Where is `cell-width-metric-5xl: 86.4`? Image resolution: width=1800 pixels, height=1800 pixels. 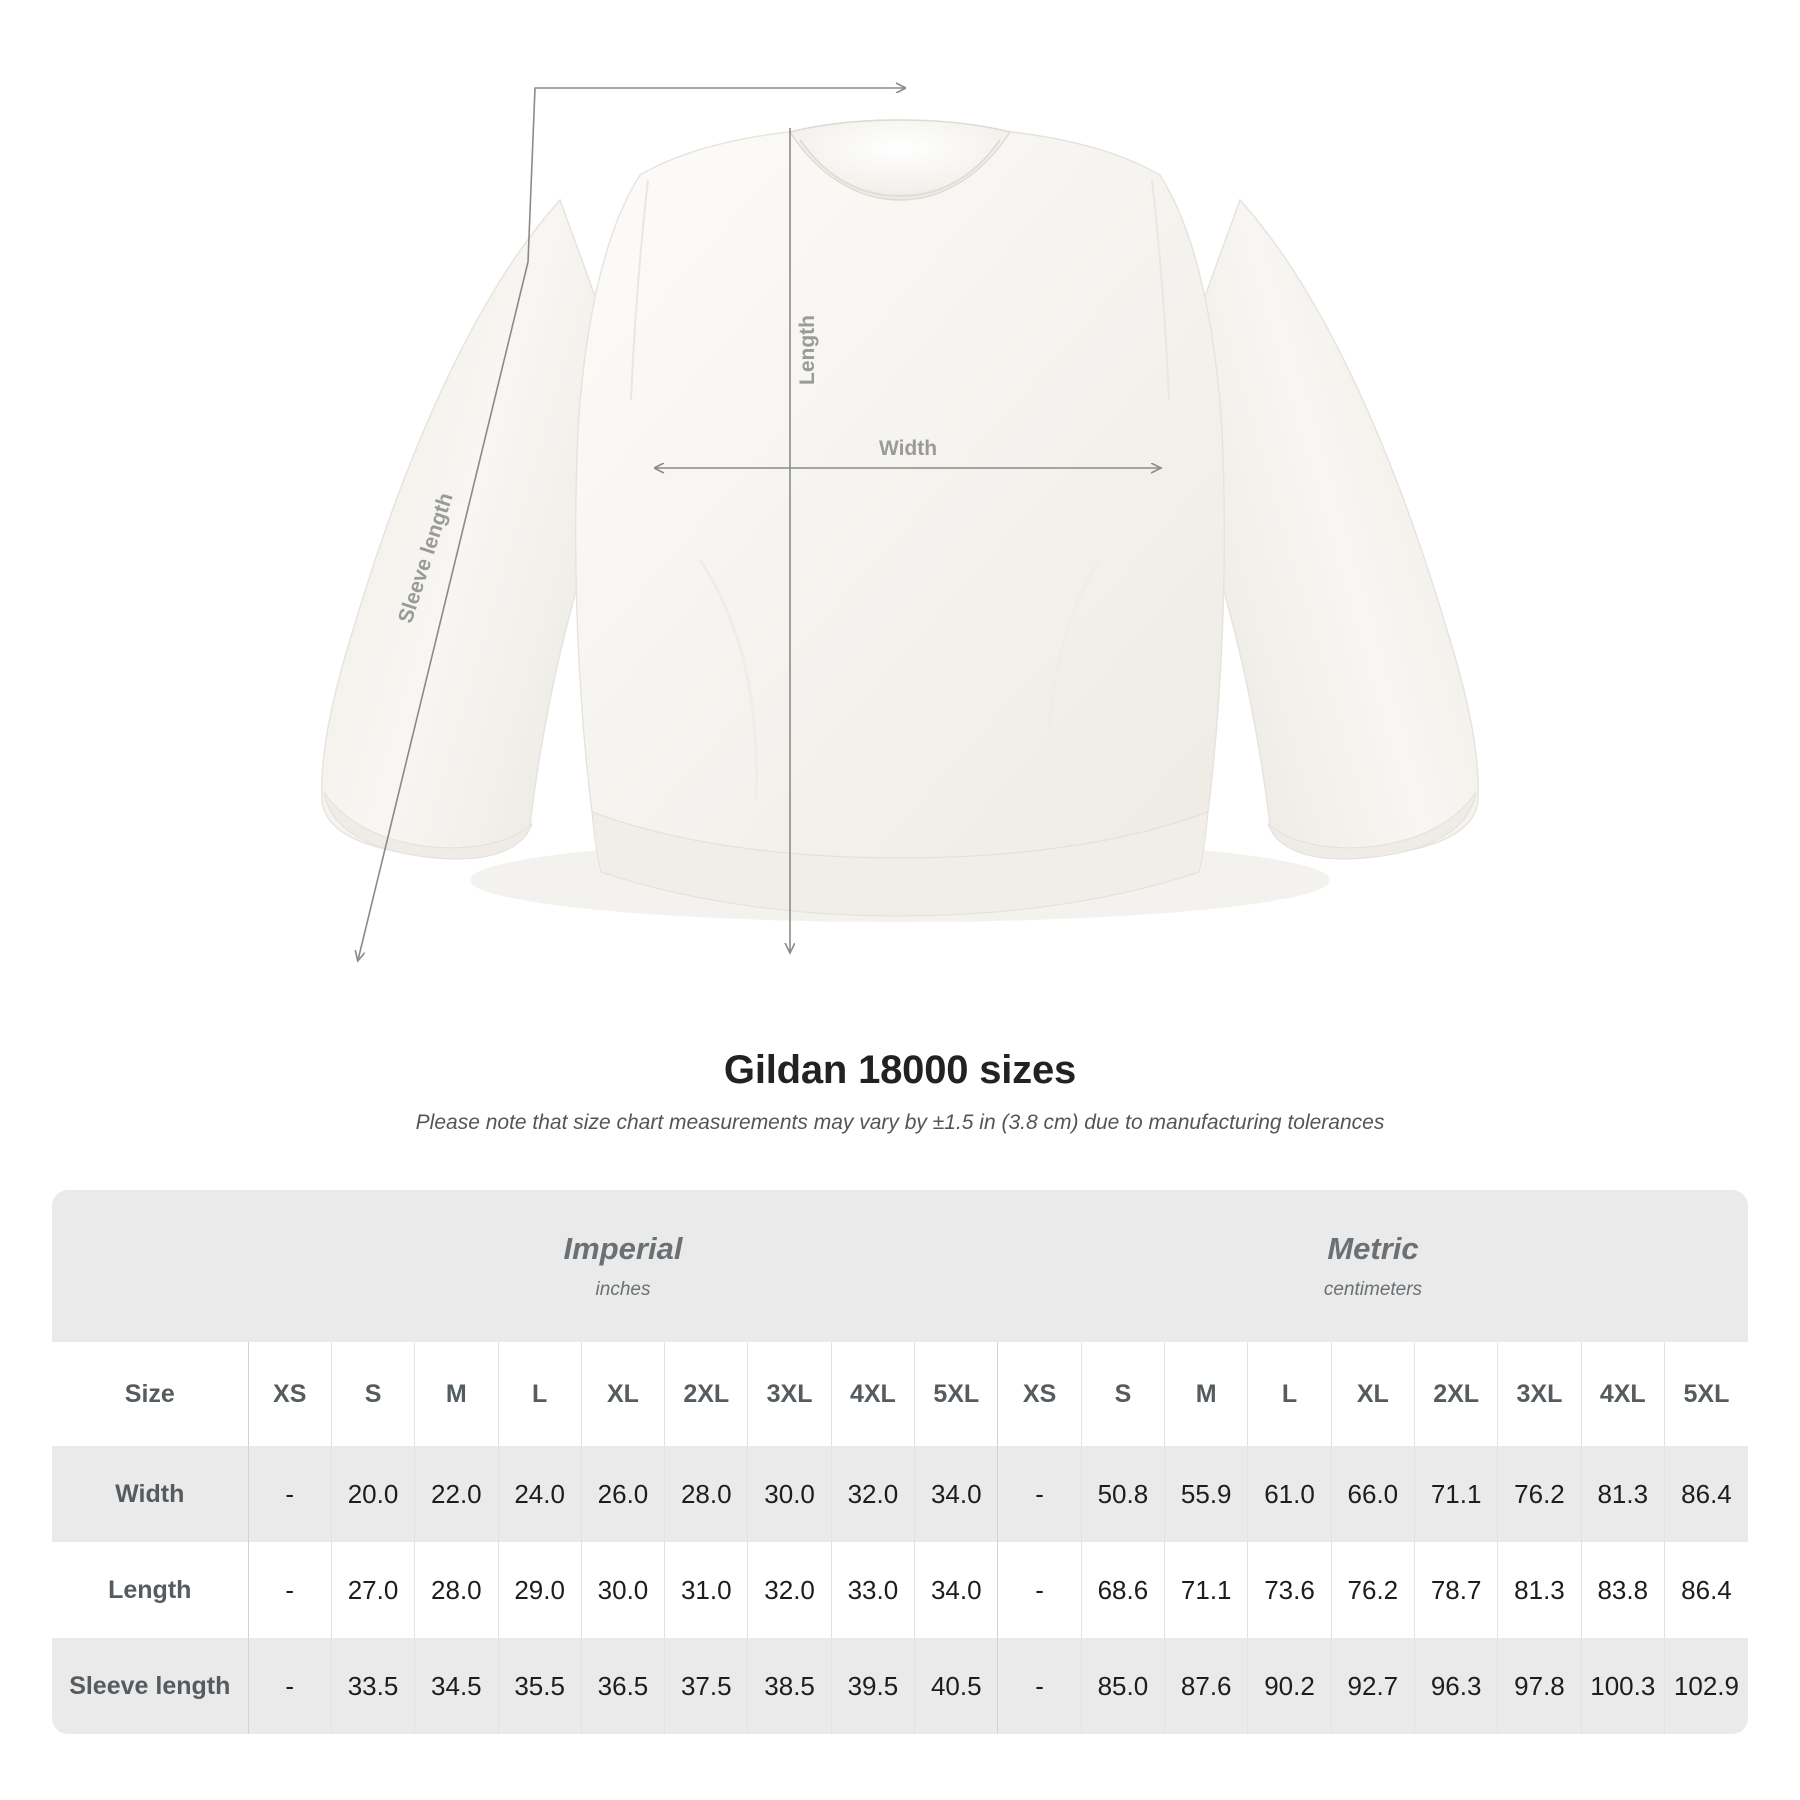
cell-width-metric-5xl: 86.4 is located at coordinates (1705, 1494).